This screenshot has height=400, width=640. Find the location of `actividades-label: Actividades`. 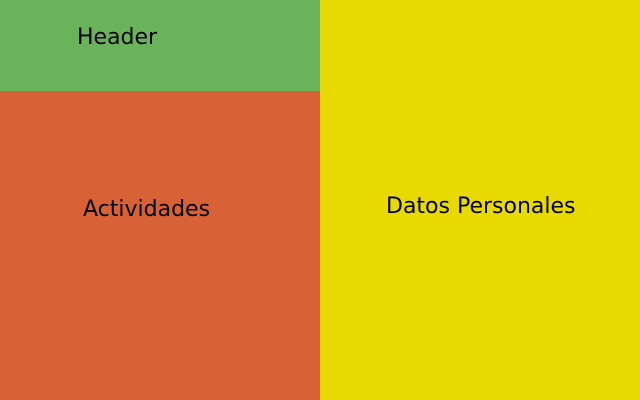

actividades-label: Actividades is located at coordinates (147, 209).